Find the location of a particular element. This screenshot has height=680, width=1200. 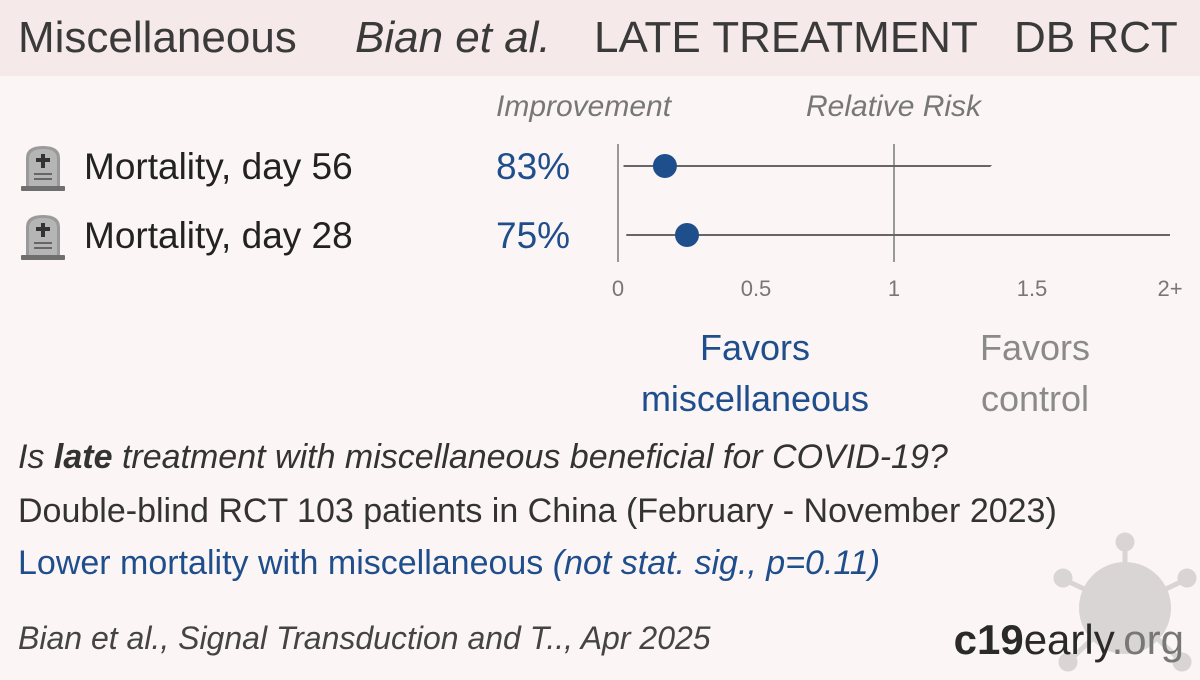

x-tick-label: 0 is located at coordinates (618, 288).